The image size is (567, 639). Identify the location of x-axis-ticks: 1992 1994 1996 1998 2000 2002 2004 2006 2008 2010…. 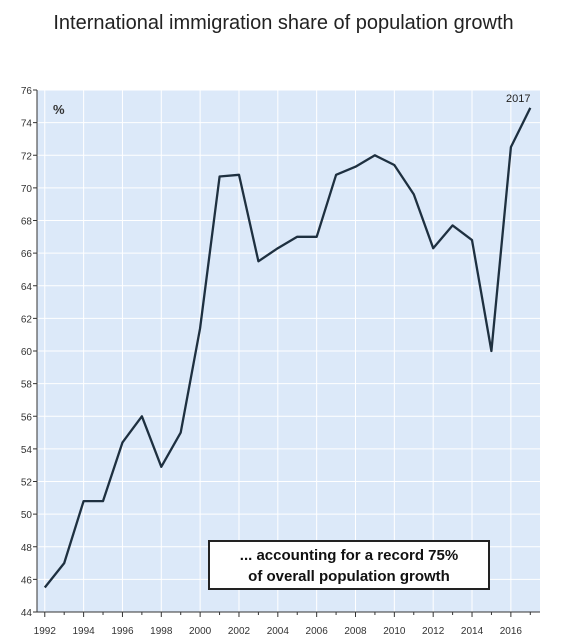
(282, 624).